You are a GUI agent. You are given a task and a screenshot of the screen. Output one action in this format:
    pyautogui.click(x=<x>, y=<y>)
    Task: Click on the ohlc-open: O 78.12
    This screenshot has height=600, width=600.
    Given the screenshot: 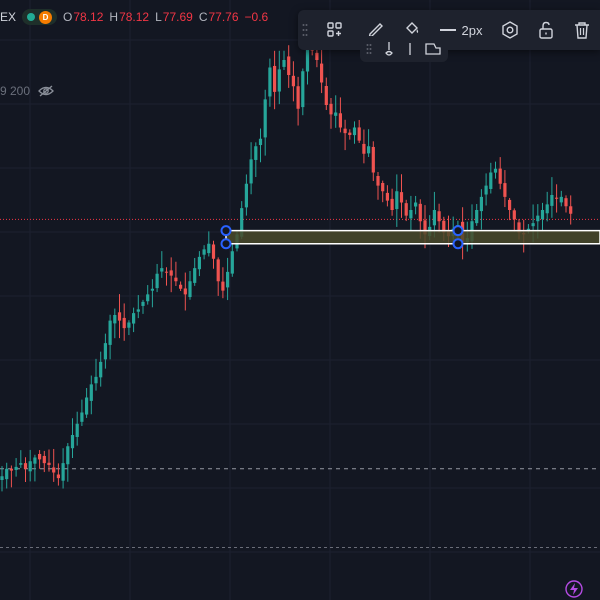 What is the action you would take?
    pyautogui.click(x=83, y=17)
    